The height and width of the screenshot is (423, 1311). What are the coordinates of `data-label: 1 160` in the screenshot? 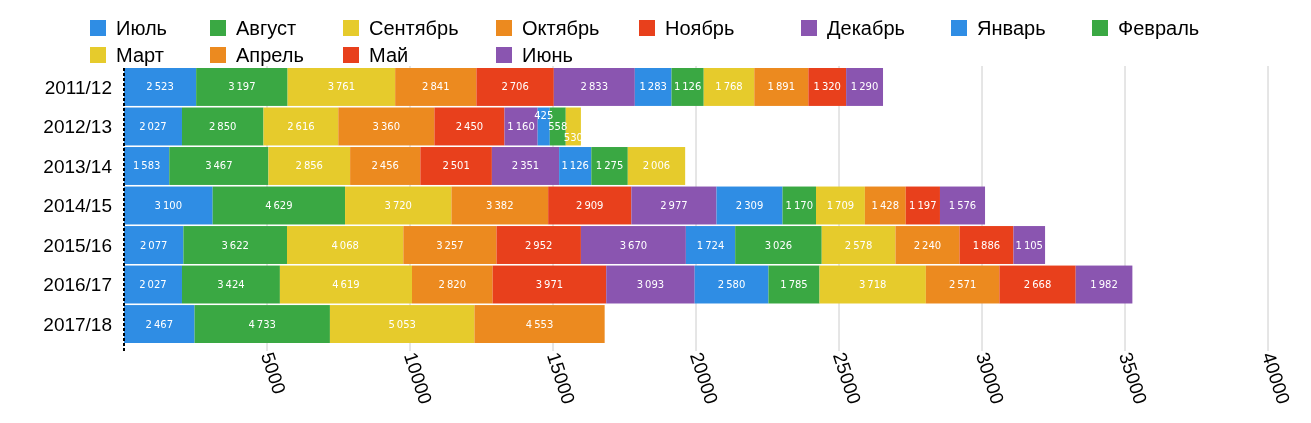 It's located at (521, 126).